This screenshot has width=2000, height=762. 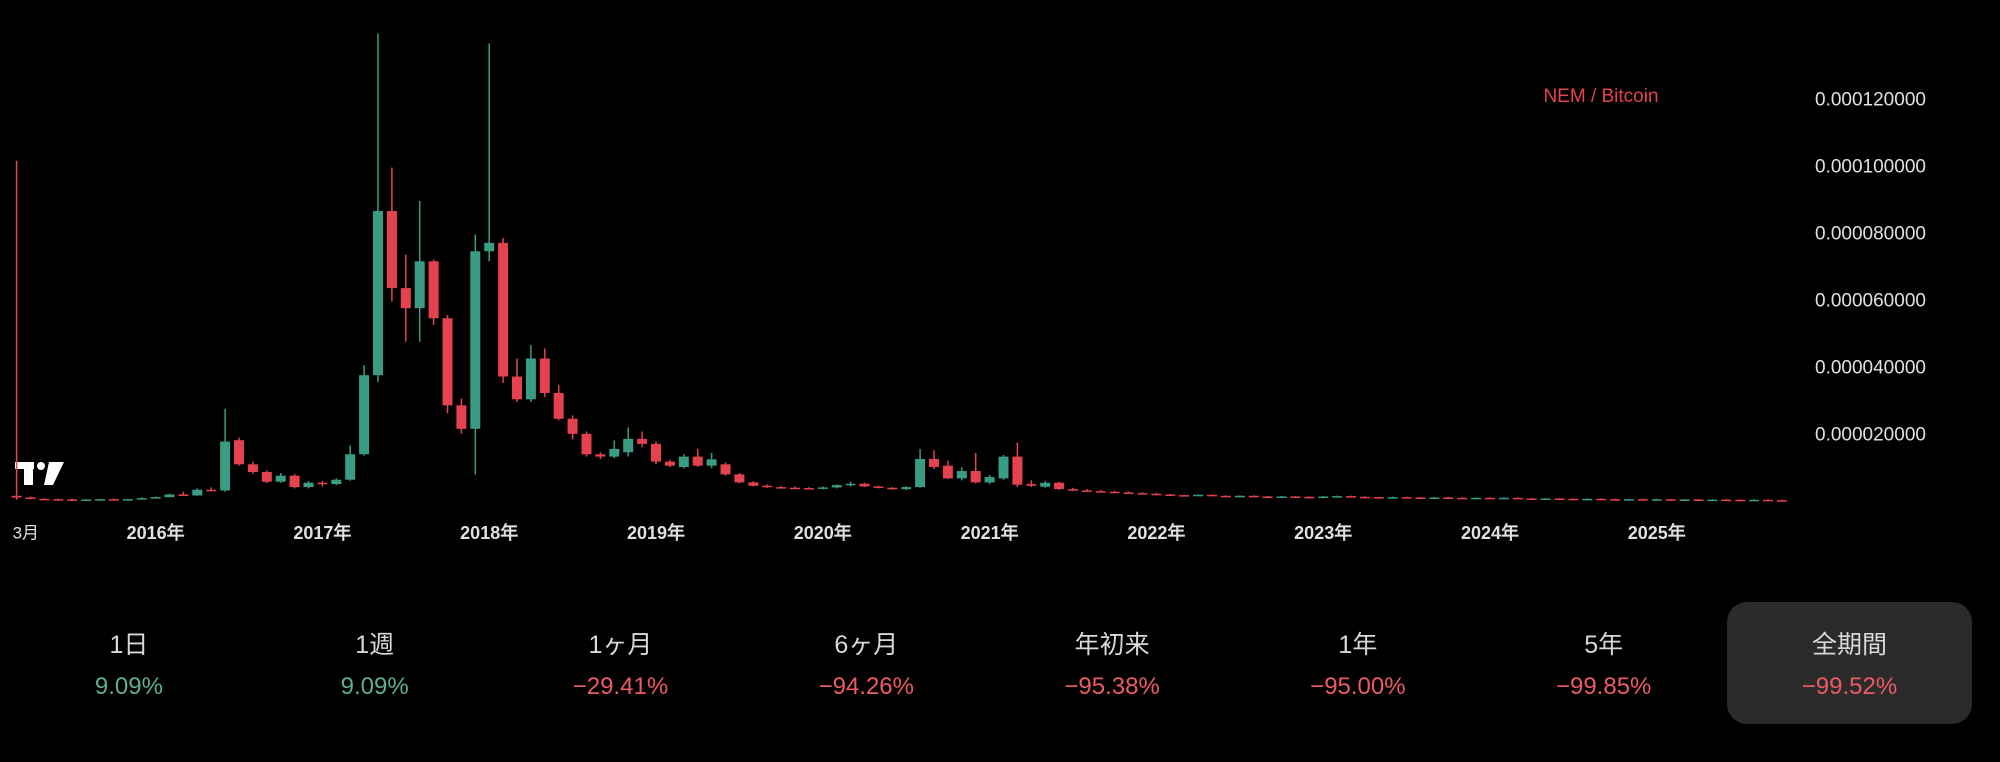 I want to click on period-button: 1ヶ月 −29.41%, so click(x=621, y=663).